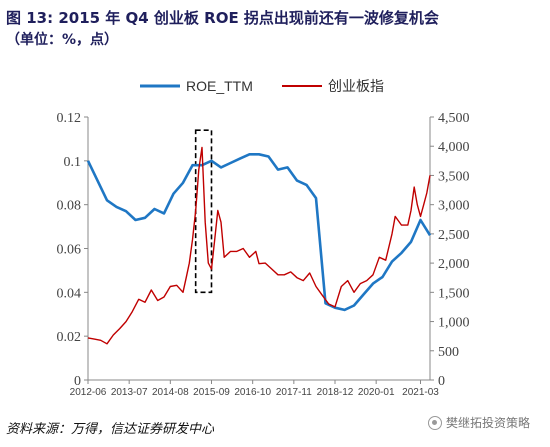 This screenshot has height=447, width=550. What do you see at coordinates (448, 352) in the screenshot?
I see `y-right-tick-label: 500` at bounding box center [448, 352].